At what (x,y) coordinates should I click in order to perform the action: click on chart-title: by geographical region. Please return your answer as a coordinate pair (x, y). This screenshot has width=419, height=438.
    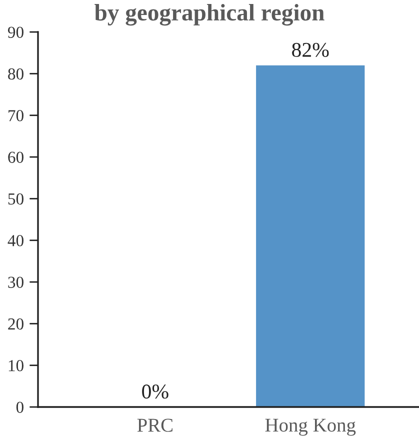
    Looking at the image, I should click on (209, 15).